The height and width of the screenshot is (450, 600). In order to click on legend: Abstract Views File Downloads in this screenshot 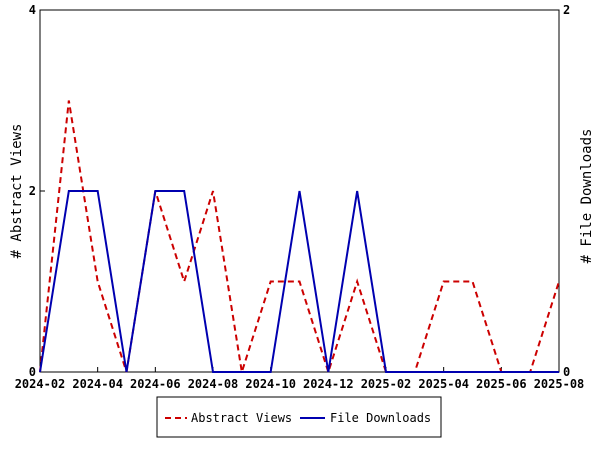, I will do `click(299, 417)`.